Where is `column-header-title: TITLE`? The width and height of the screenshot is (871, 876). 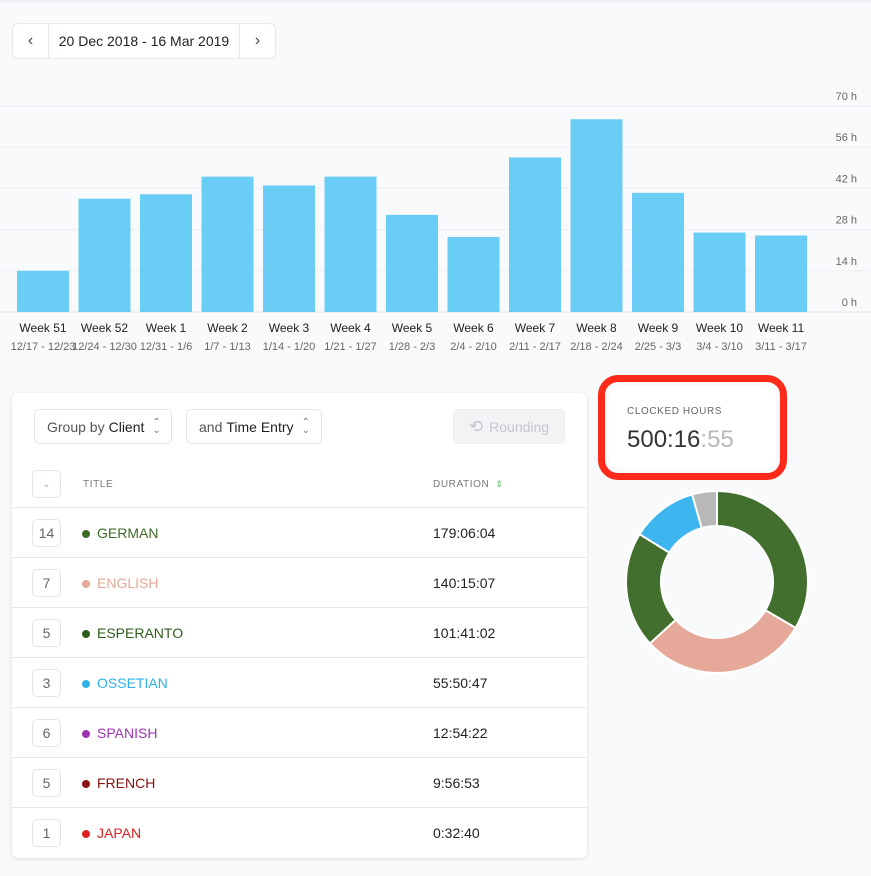 column-header-title: TITLE is located at coordinates (98, 484).